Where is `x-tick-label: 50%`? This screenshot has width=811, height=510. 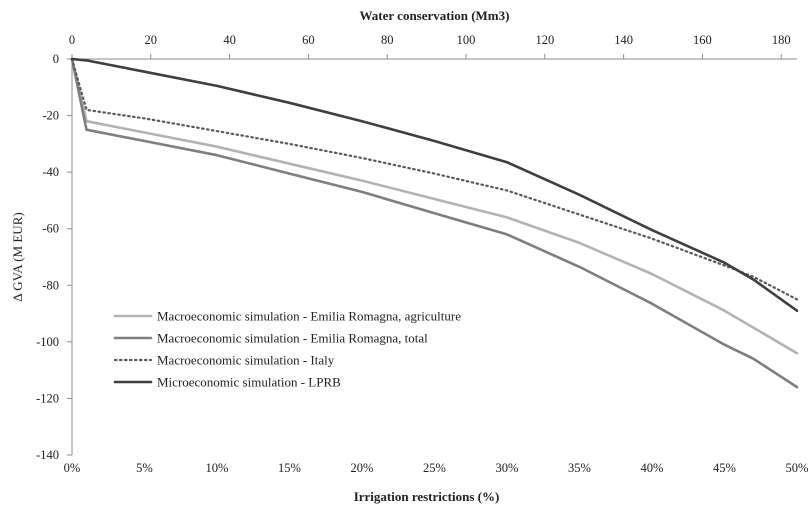 x-tick-label: 50% is located at coordinates (797, 468).